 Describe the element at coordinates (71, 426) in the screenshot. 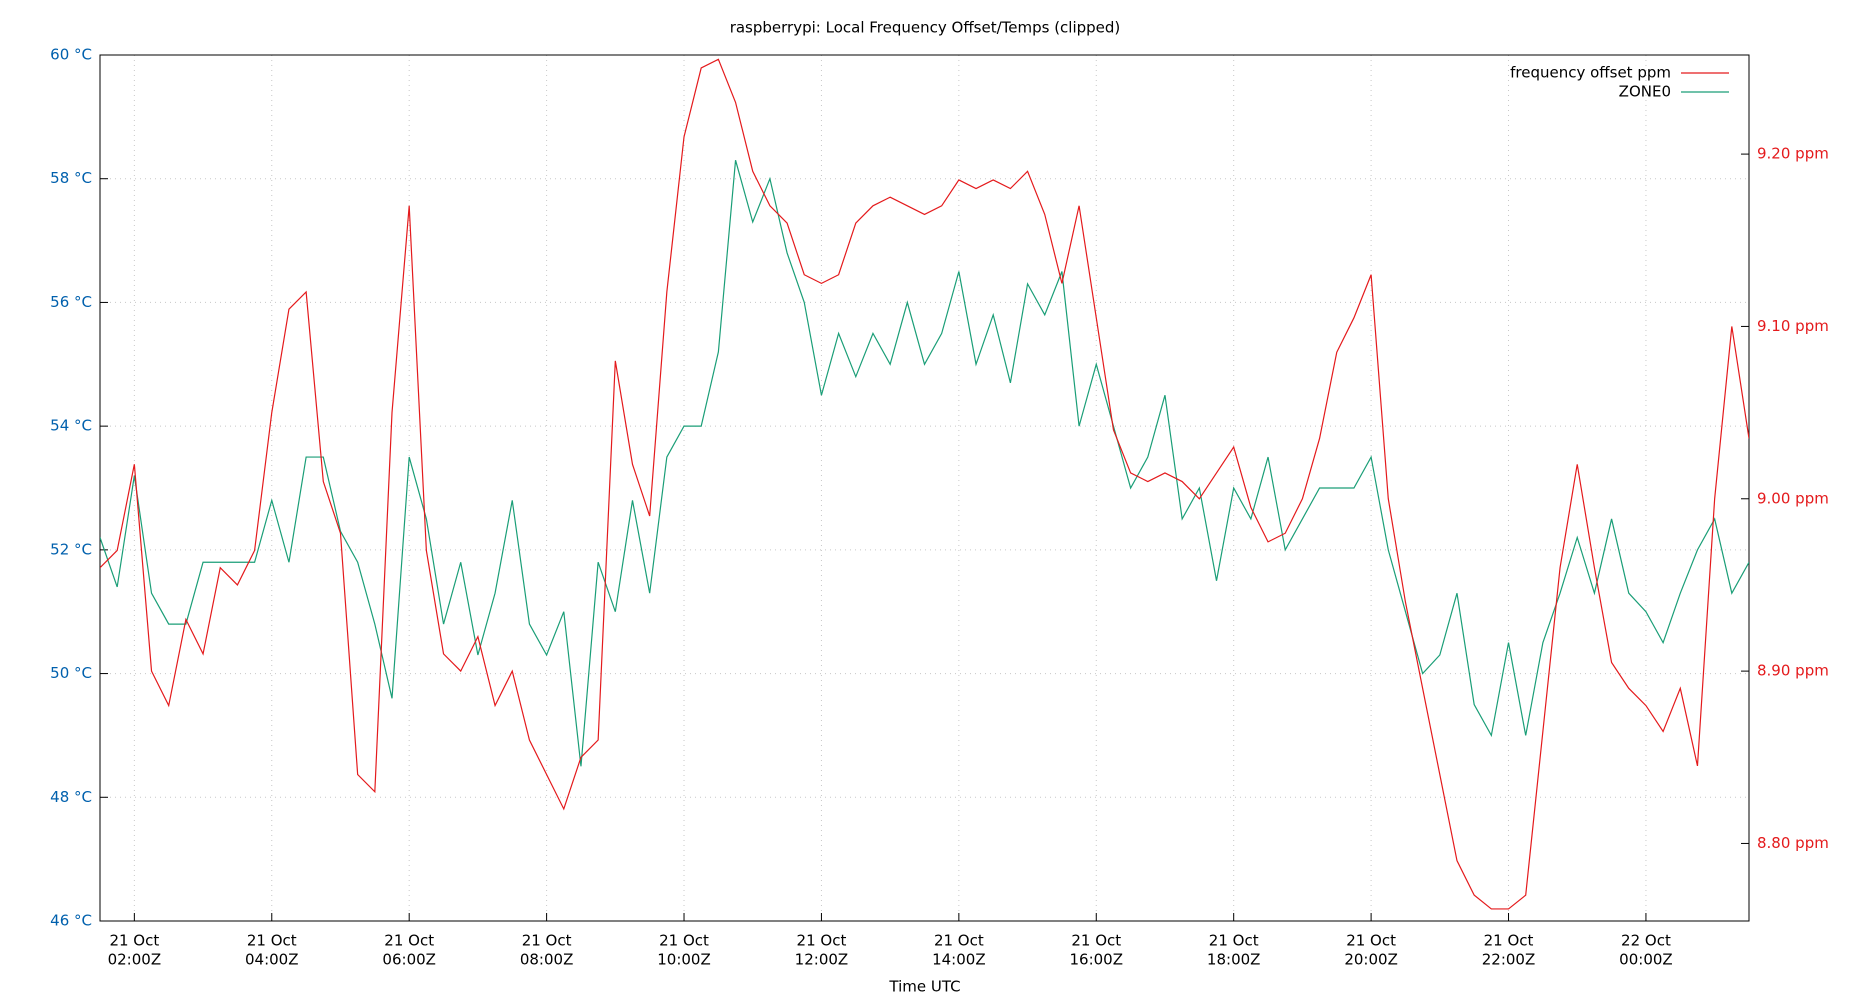

I see `y-tick-label: 54 °C` at that location.